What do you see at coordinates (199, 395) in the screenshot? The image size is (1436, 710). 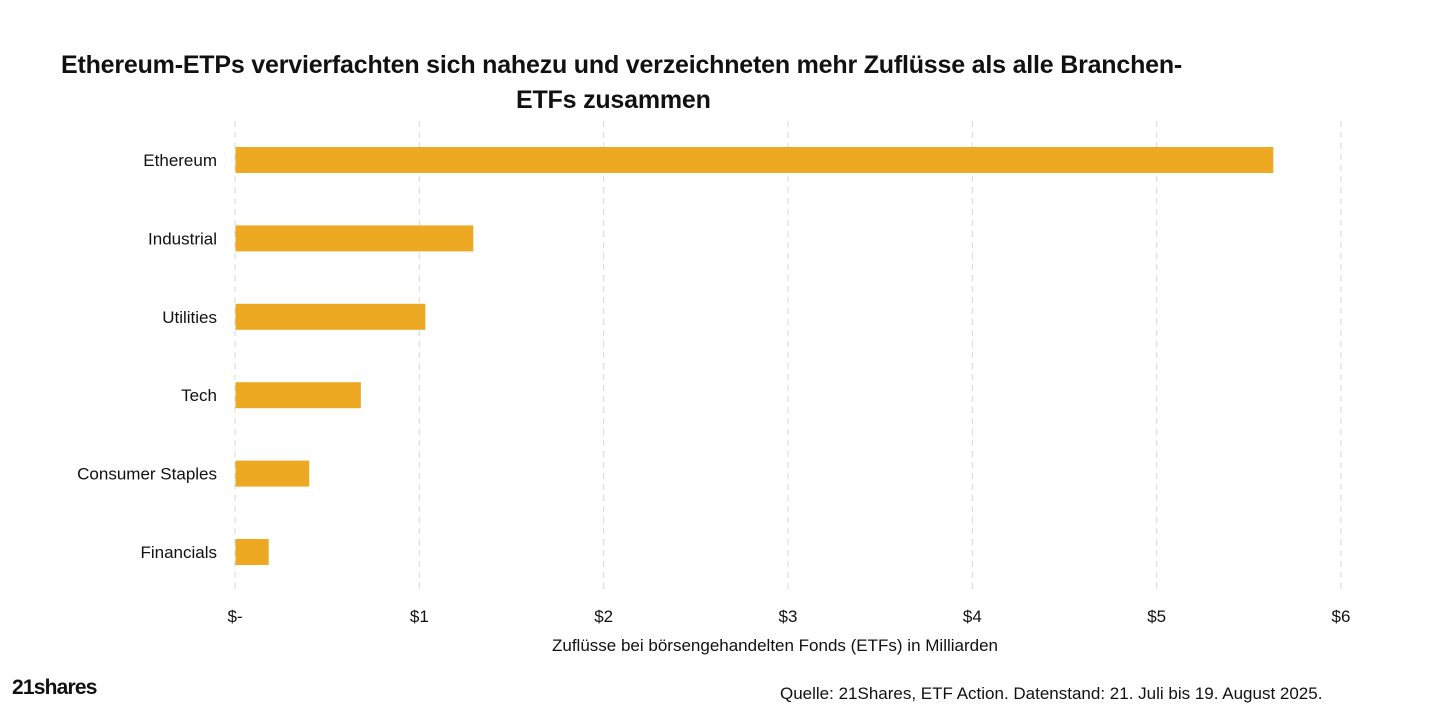 I see `category-label: Tech` at bounding box center [199, 395].